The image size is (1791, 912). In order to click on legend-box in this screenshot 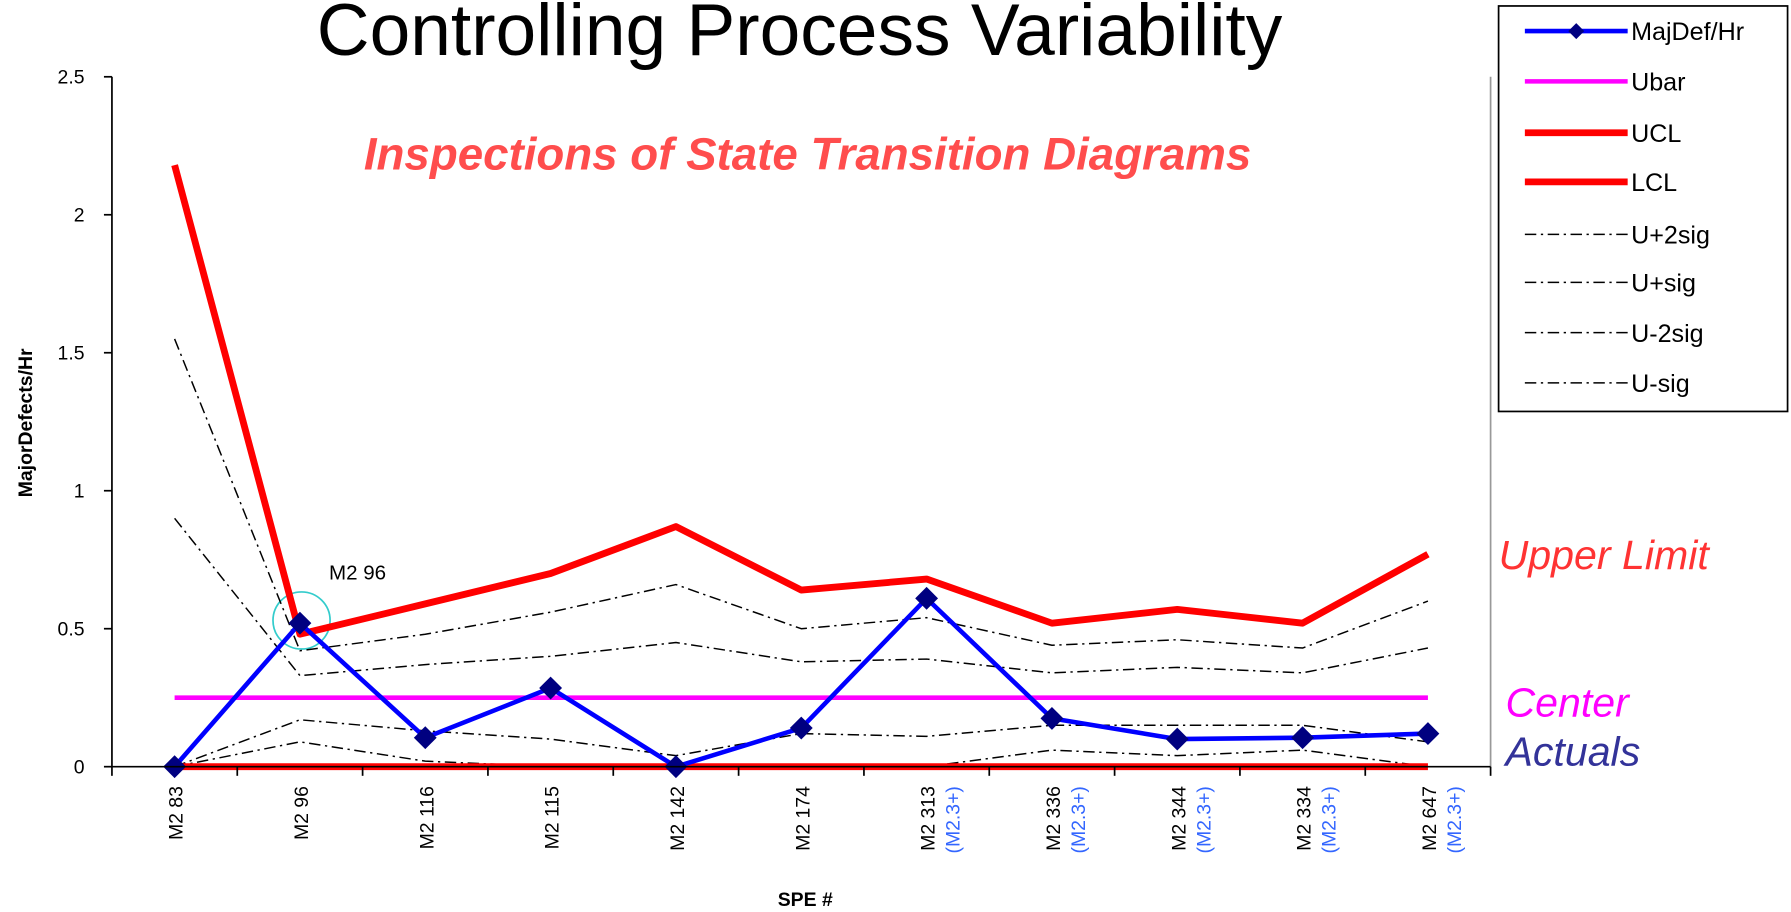, I will do `click(1643, 209)`.